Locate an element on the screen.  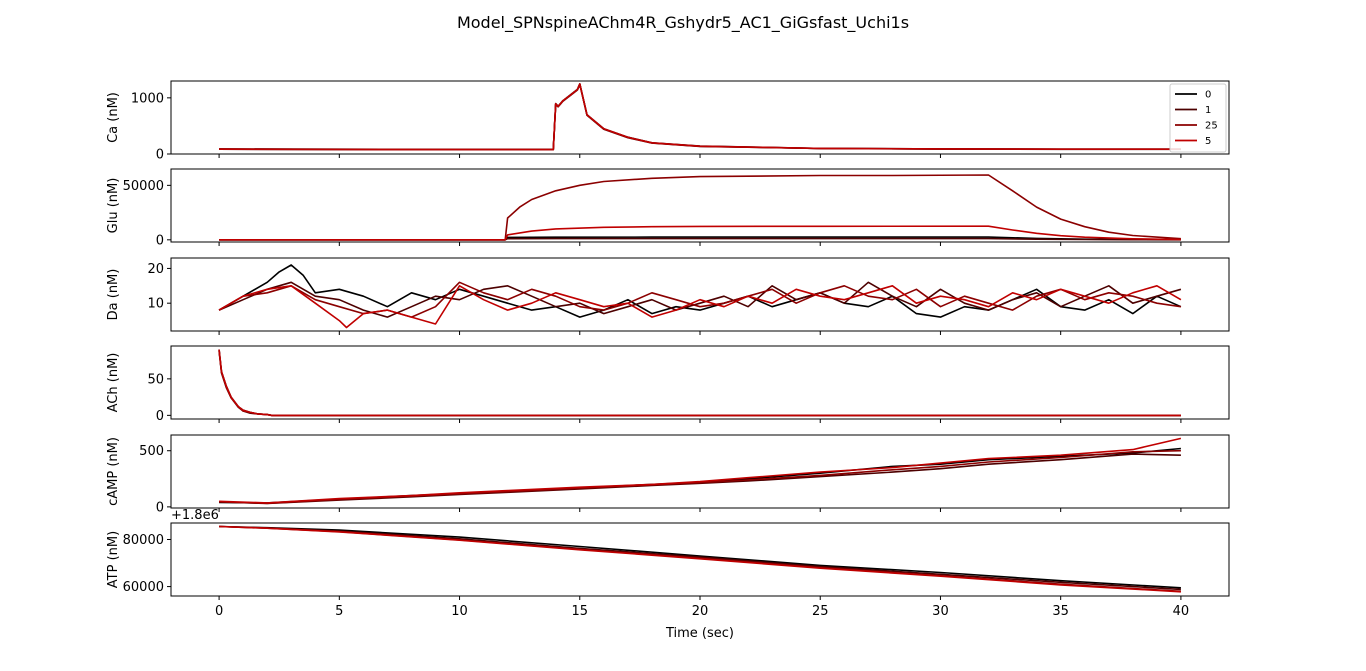
legend: 0 1 25 5 is located at coordinates (1198, 118).